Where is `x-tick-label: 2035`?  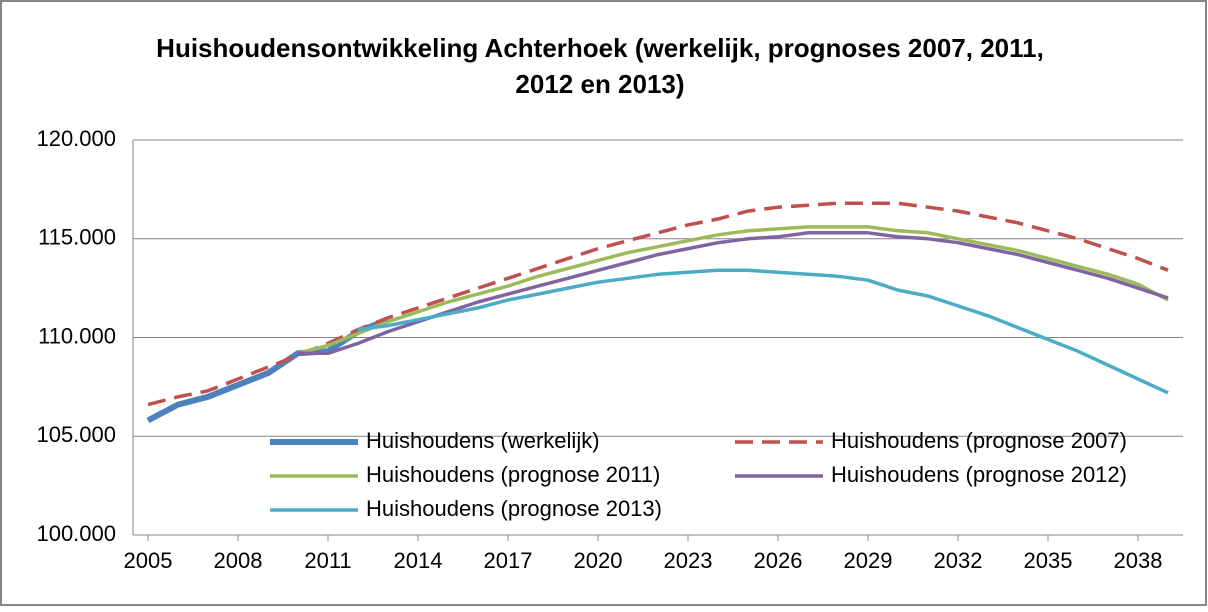
x-tick-label: 2035 is located at coordinates (1048, 560).